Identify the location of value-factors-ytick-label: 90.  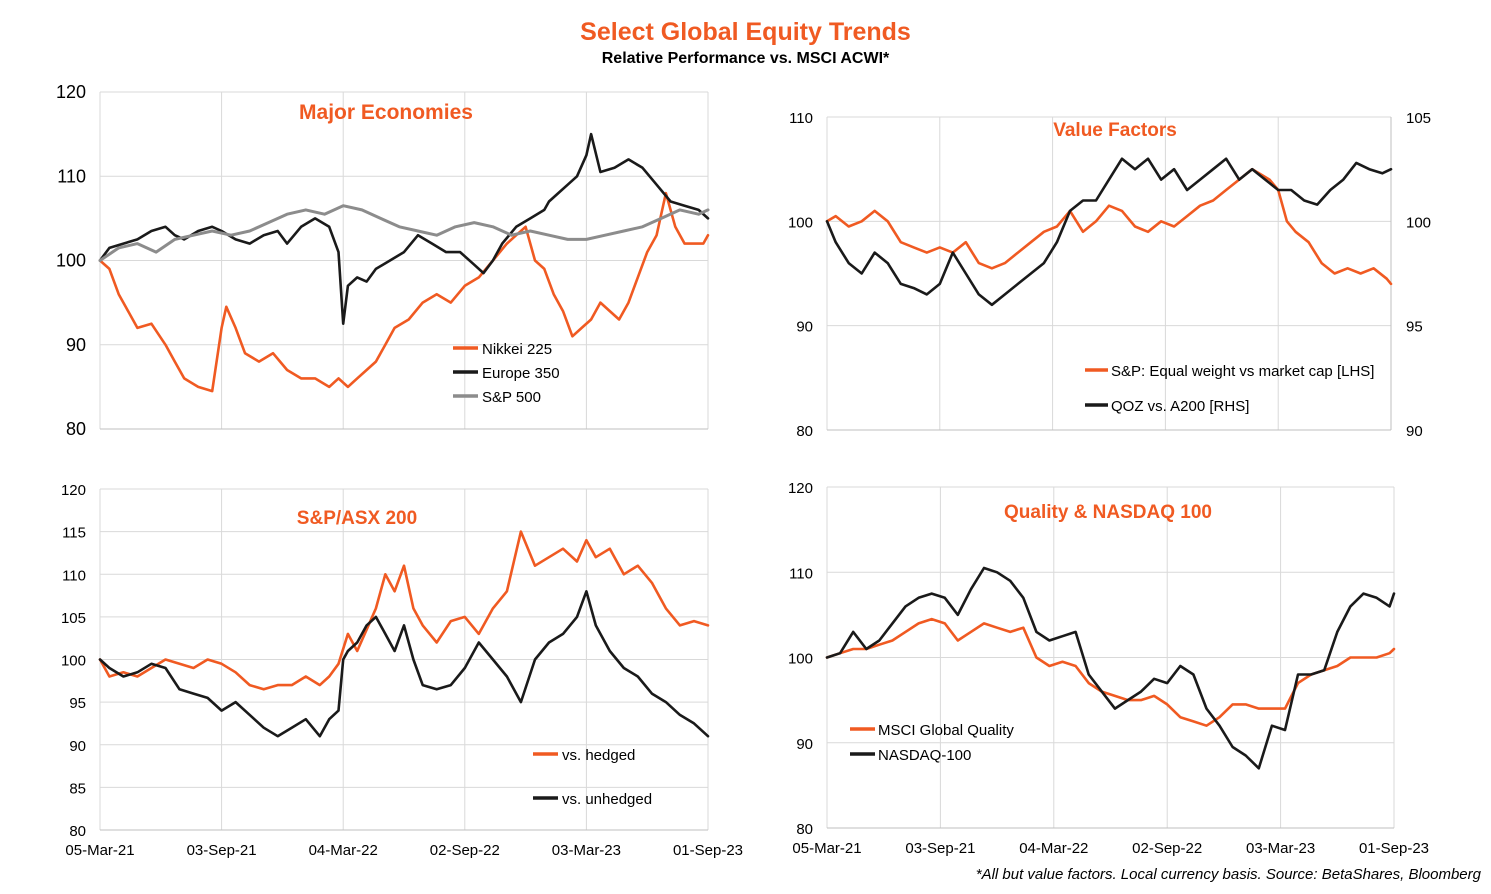
(804, 327).